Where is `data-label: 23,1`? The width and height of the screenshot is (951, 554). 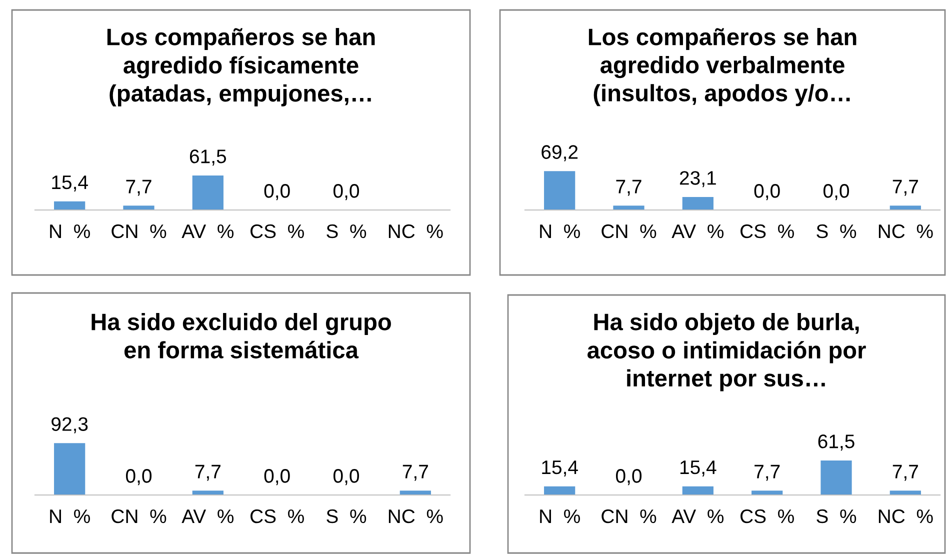 data-label: 23,1 is located at coordinates (698, 179).